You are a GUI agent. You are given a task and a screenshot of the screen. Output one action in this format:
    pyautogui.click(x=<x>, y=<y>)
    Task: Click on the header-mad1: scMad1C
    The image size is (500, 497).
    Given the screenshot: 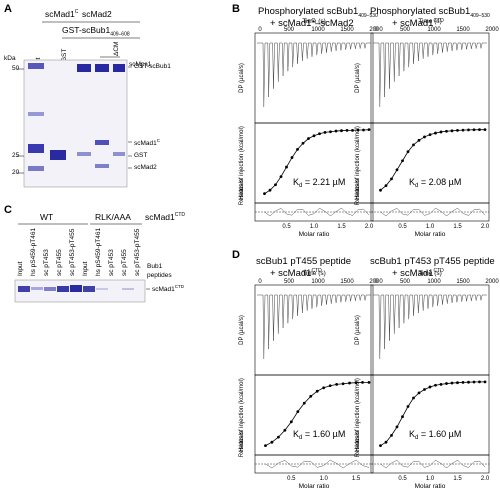 What is the action you would take?
    pyautogui.click(x=62, y=14)
    